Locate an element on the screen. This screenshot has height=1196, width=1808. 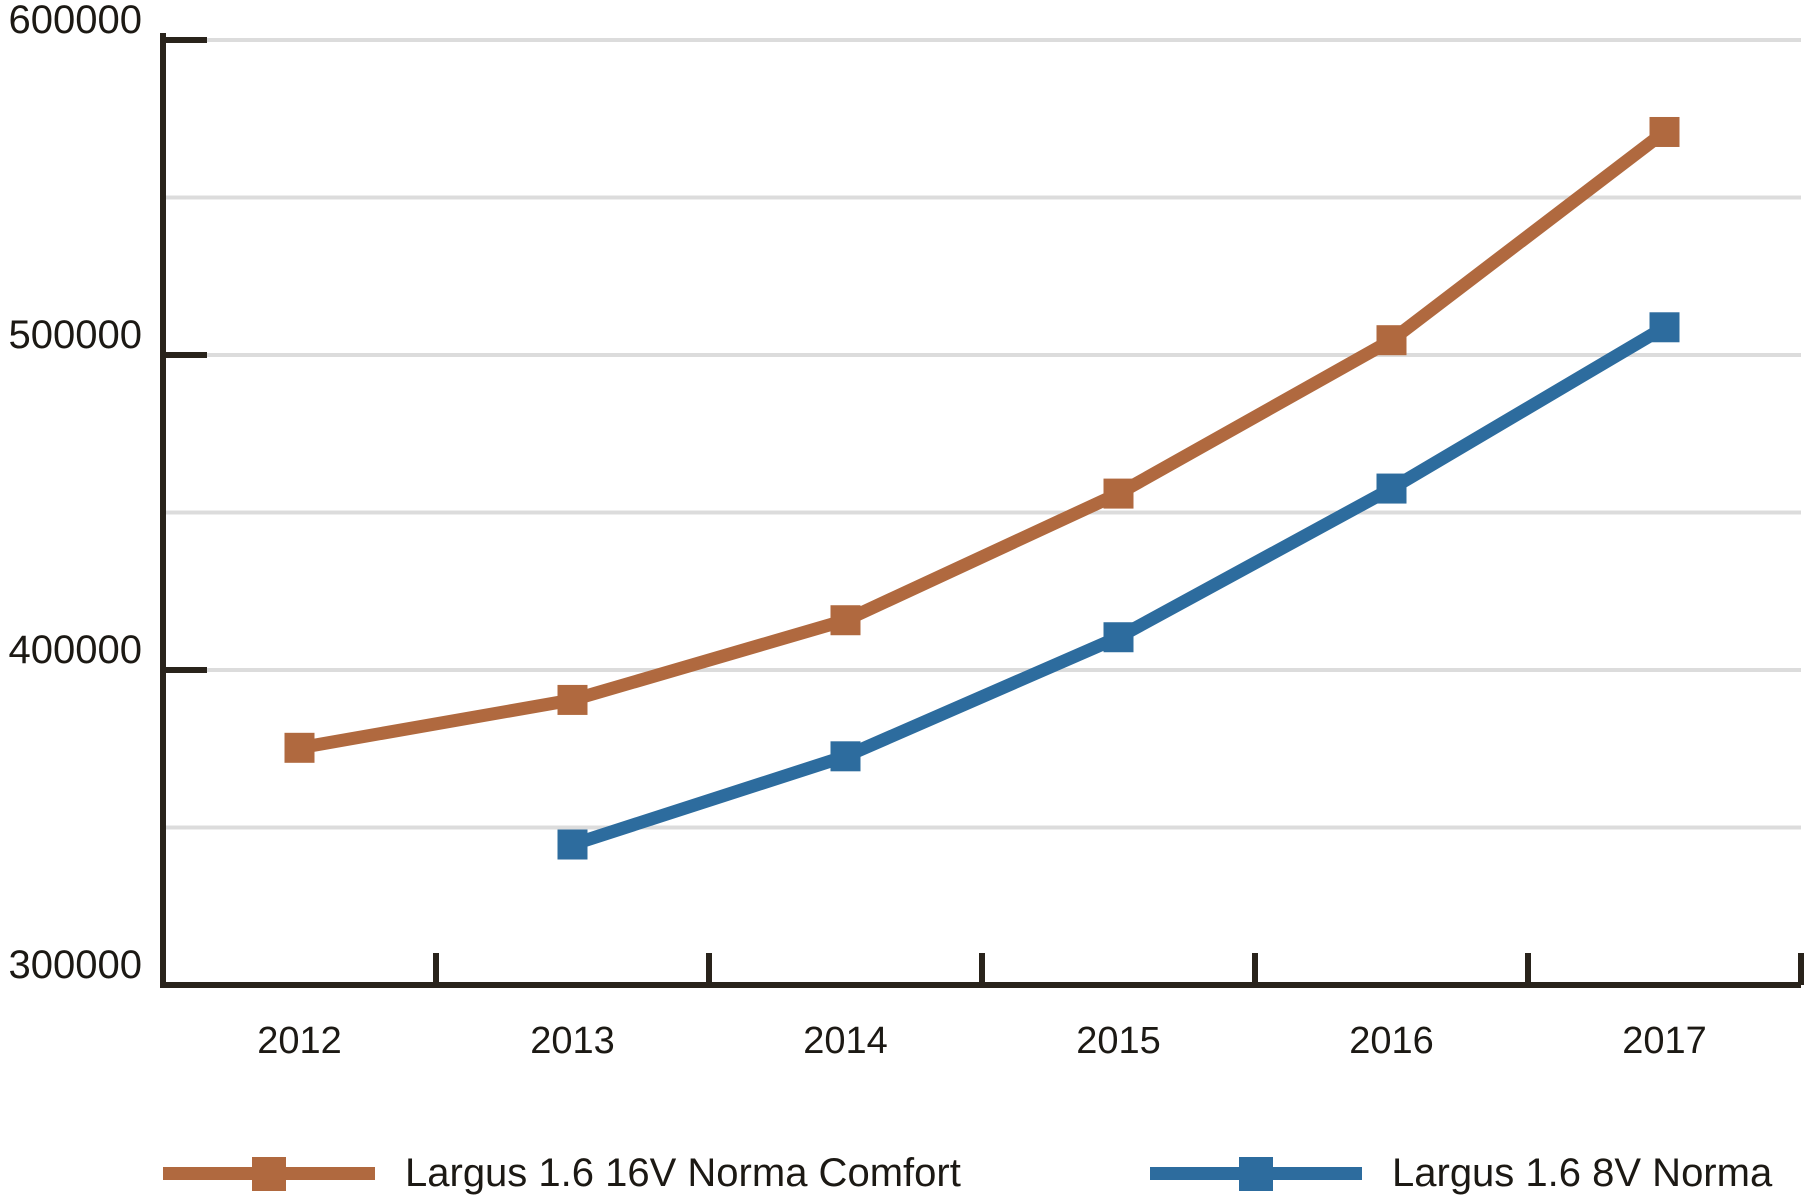
y-tick-label: 600000 is located at coordinates (75, 21).